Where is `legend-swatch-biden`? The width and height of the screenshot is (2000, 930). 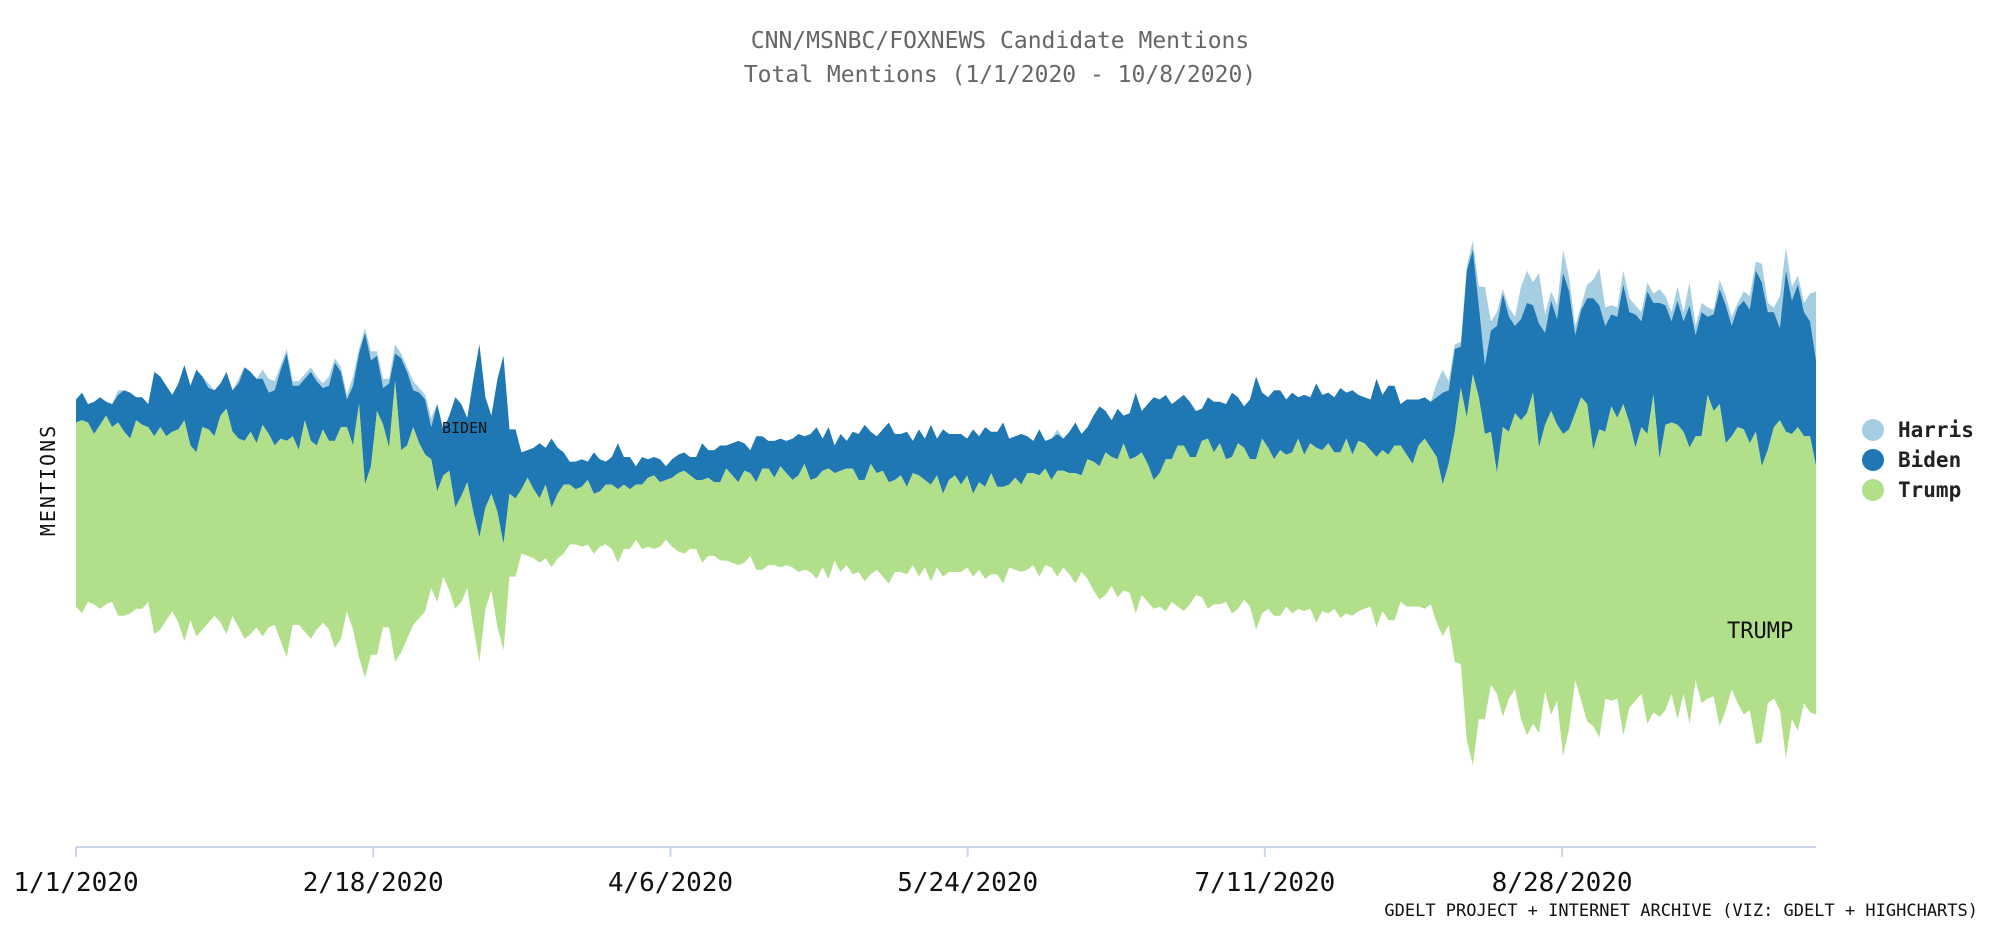 legend-swatch-biden is located at coordinates (1873, 460).